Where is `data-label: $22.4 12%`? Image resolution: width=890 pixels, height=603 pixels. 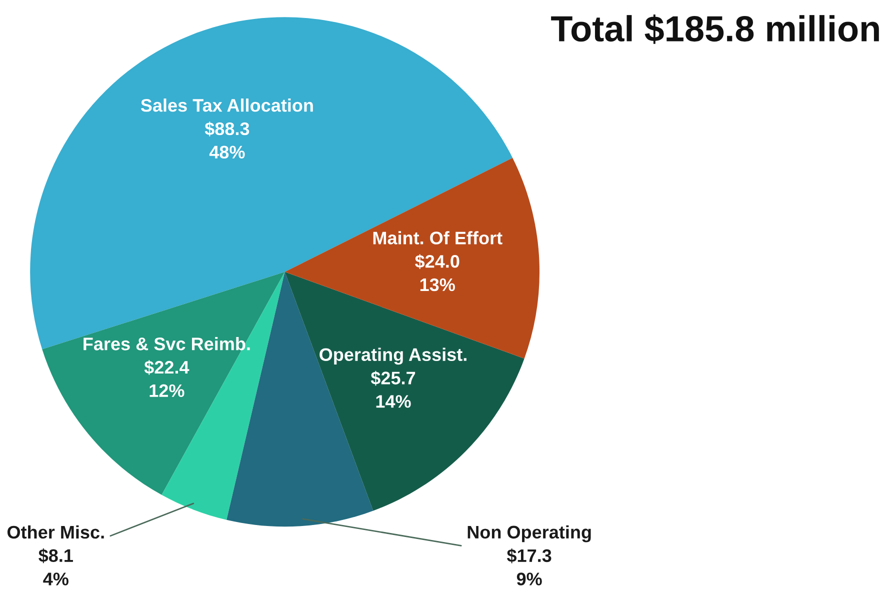 data-label: $22.4 12% is located at coordinates (167, 379).